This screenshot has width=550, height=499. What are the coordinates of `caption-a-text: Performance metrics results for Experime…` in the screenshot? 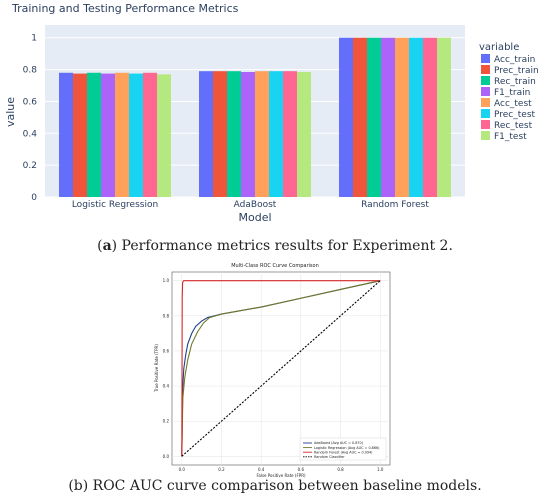 It's located at (285, 246).